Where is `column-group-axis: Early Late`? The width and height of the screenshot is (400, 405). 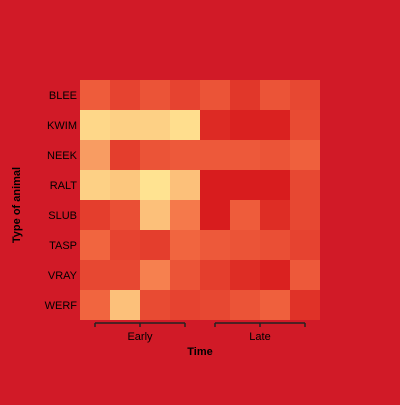
column-group-axis: Early Late is located at coordinates (200, 332).